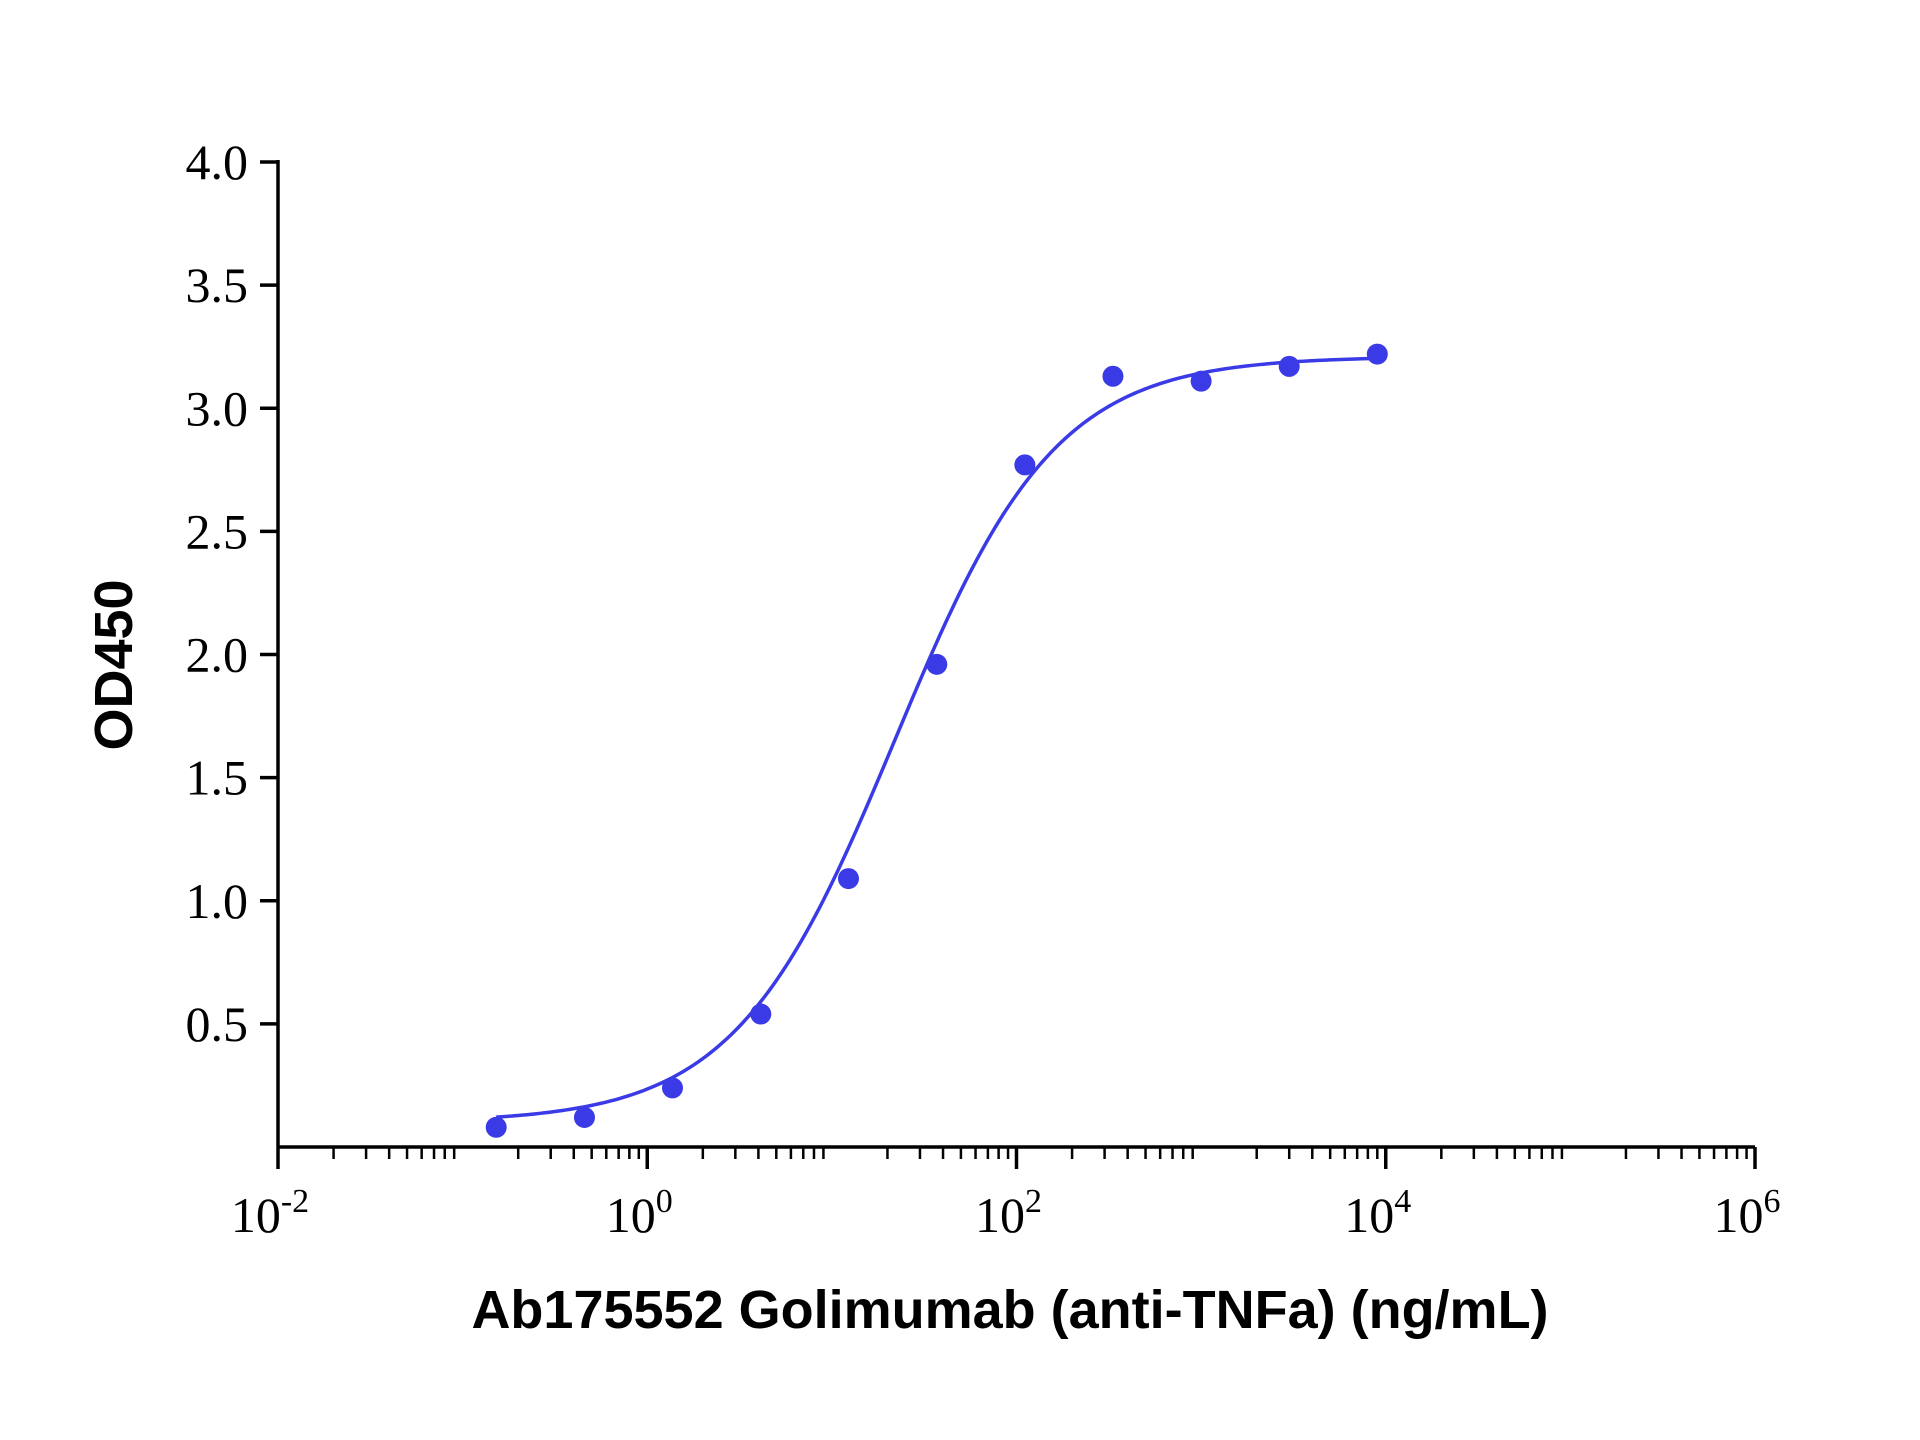 The image size is (1920, 1440). What do you see at coordinates (217, 1024) in the screenshot?
I see `y-tick-label: 0.5` at bounding box center [217, 1024].